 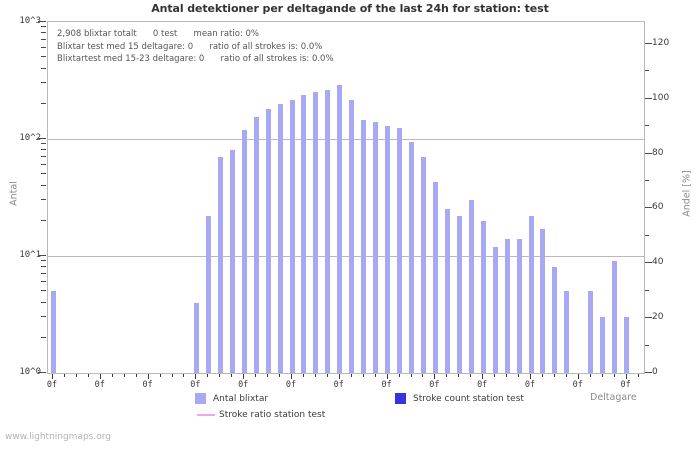 I want to click on x-axis-title: Deltagare, so click(x=613, y=397).